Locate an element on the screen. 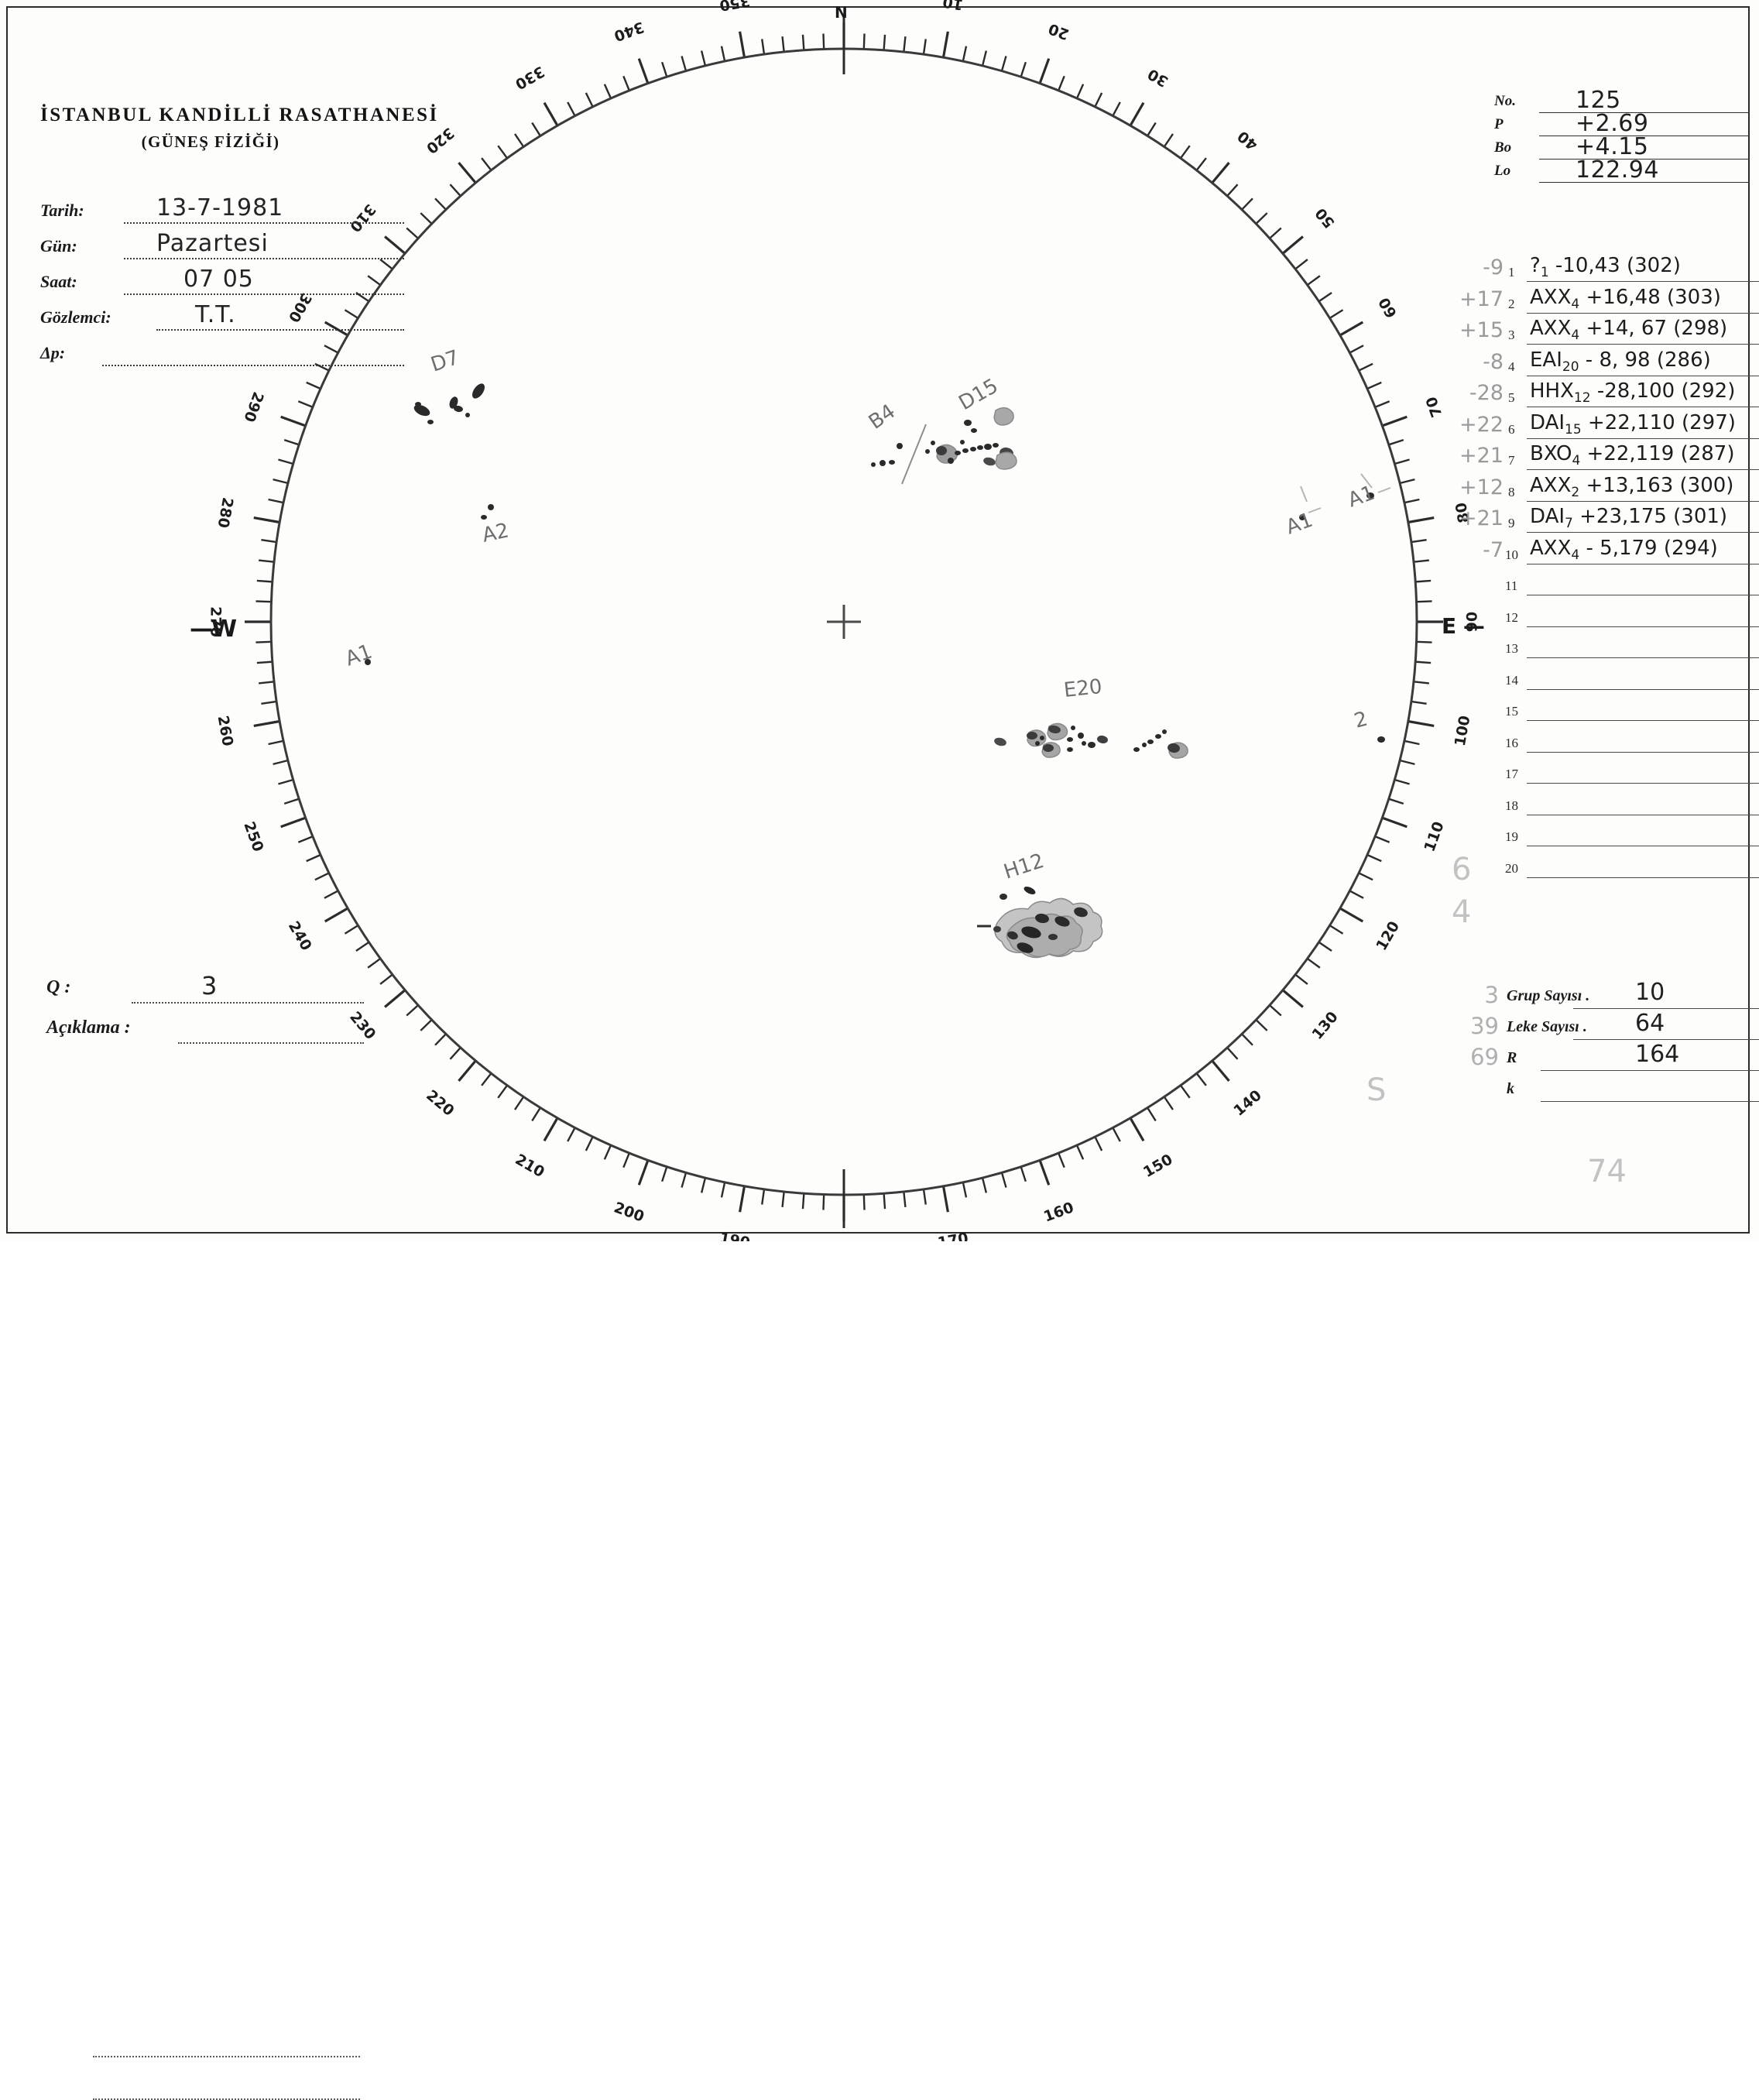 Image resolution: width=1759 pixels, height=2100 pixels. field-row-1: Gün: Pazartesi is located at coordinates (222, 248).